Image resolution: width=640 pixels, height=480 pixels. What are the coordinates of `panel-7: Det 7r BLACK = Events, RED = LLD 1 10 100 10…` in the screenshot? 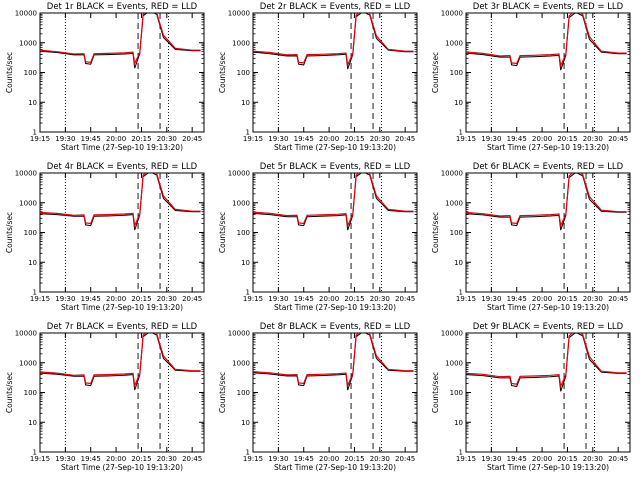 It's located at (105, 397).